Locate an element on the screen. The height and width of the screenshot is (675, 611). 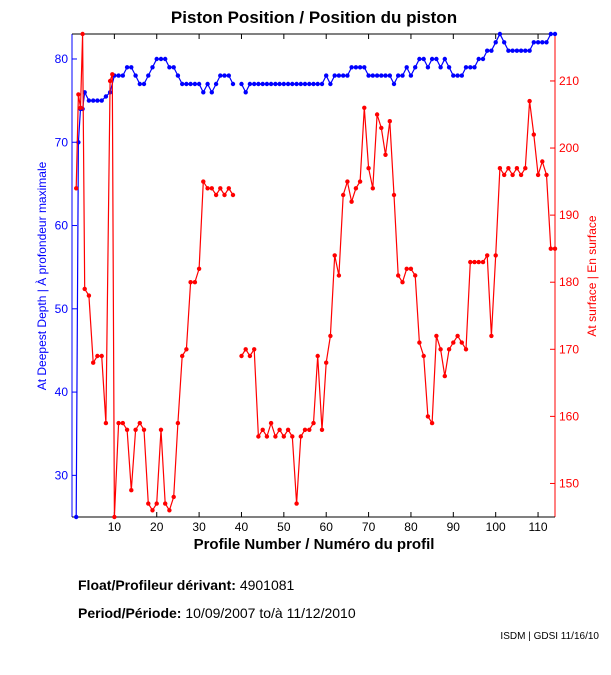
period-start: 10/09/2007 is located at coordinates (220, 613).